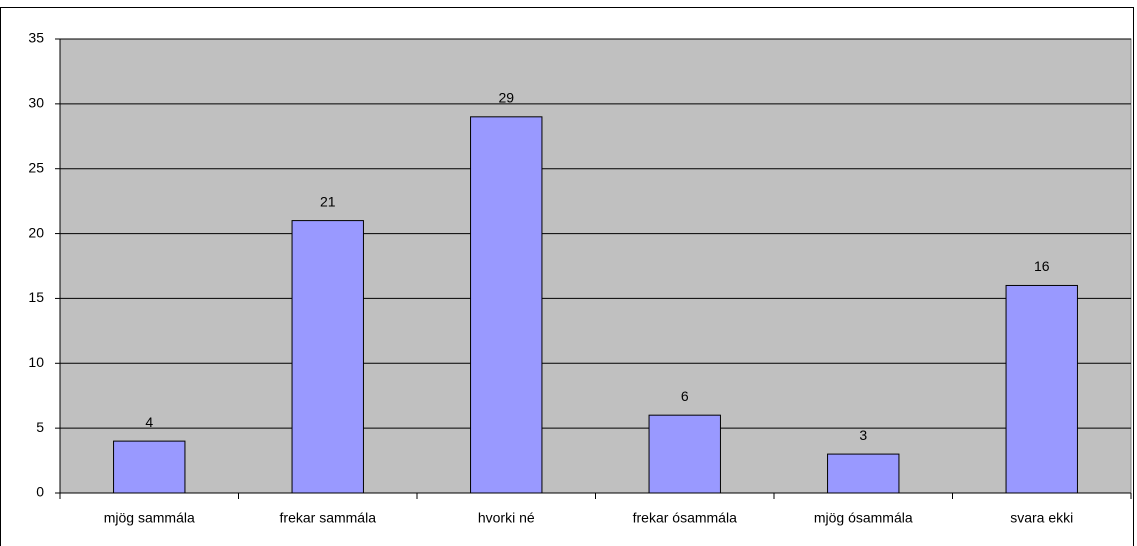 Image resolution: width=1137 pixels, height=546 pixels. I want to click on x-tick-label: frekar ósammála, so click(685, 518).